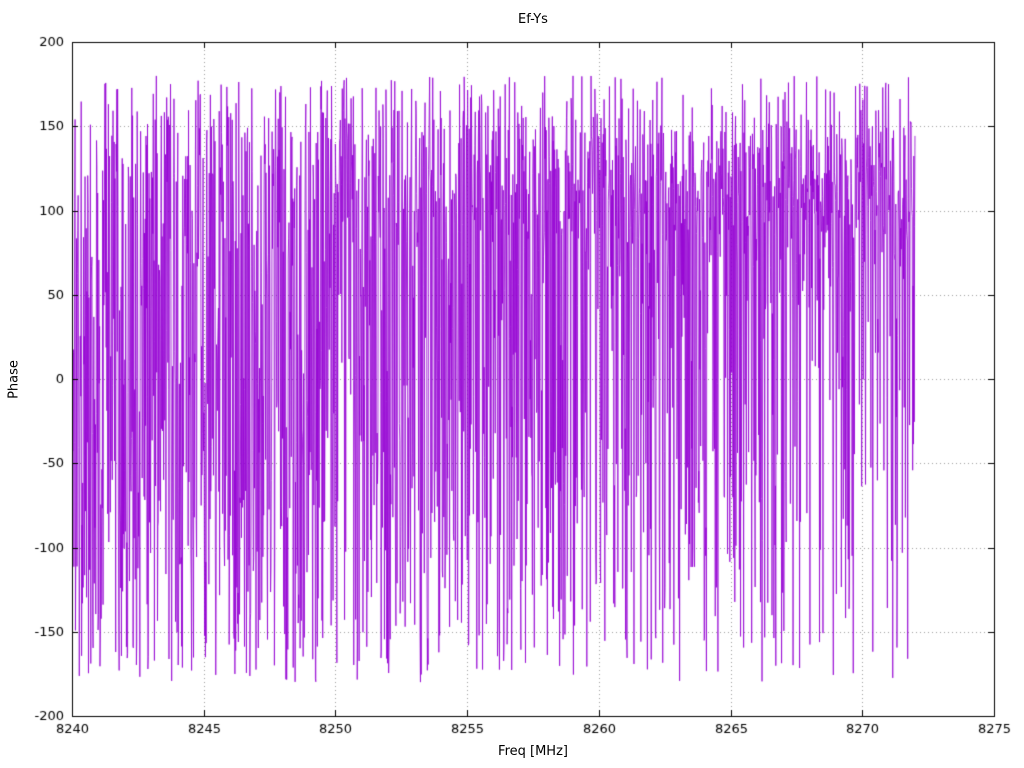  What do you see at coordinates (533, 751) in the screenshot?
I see `x-axis-label: Freq [MHz]` at bounding box center [533, 751].